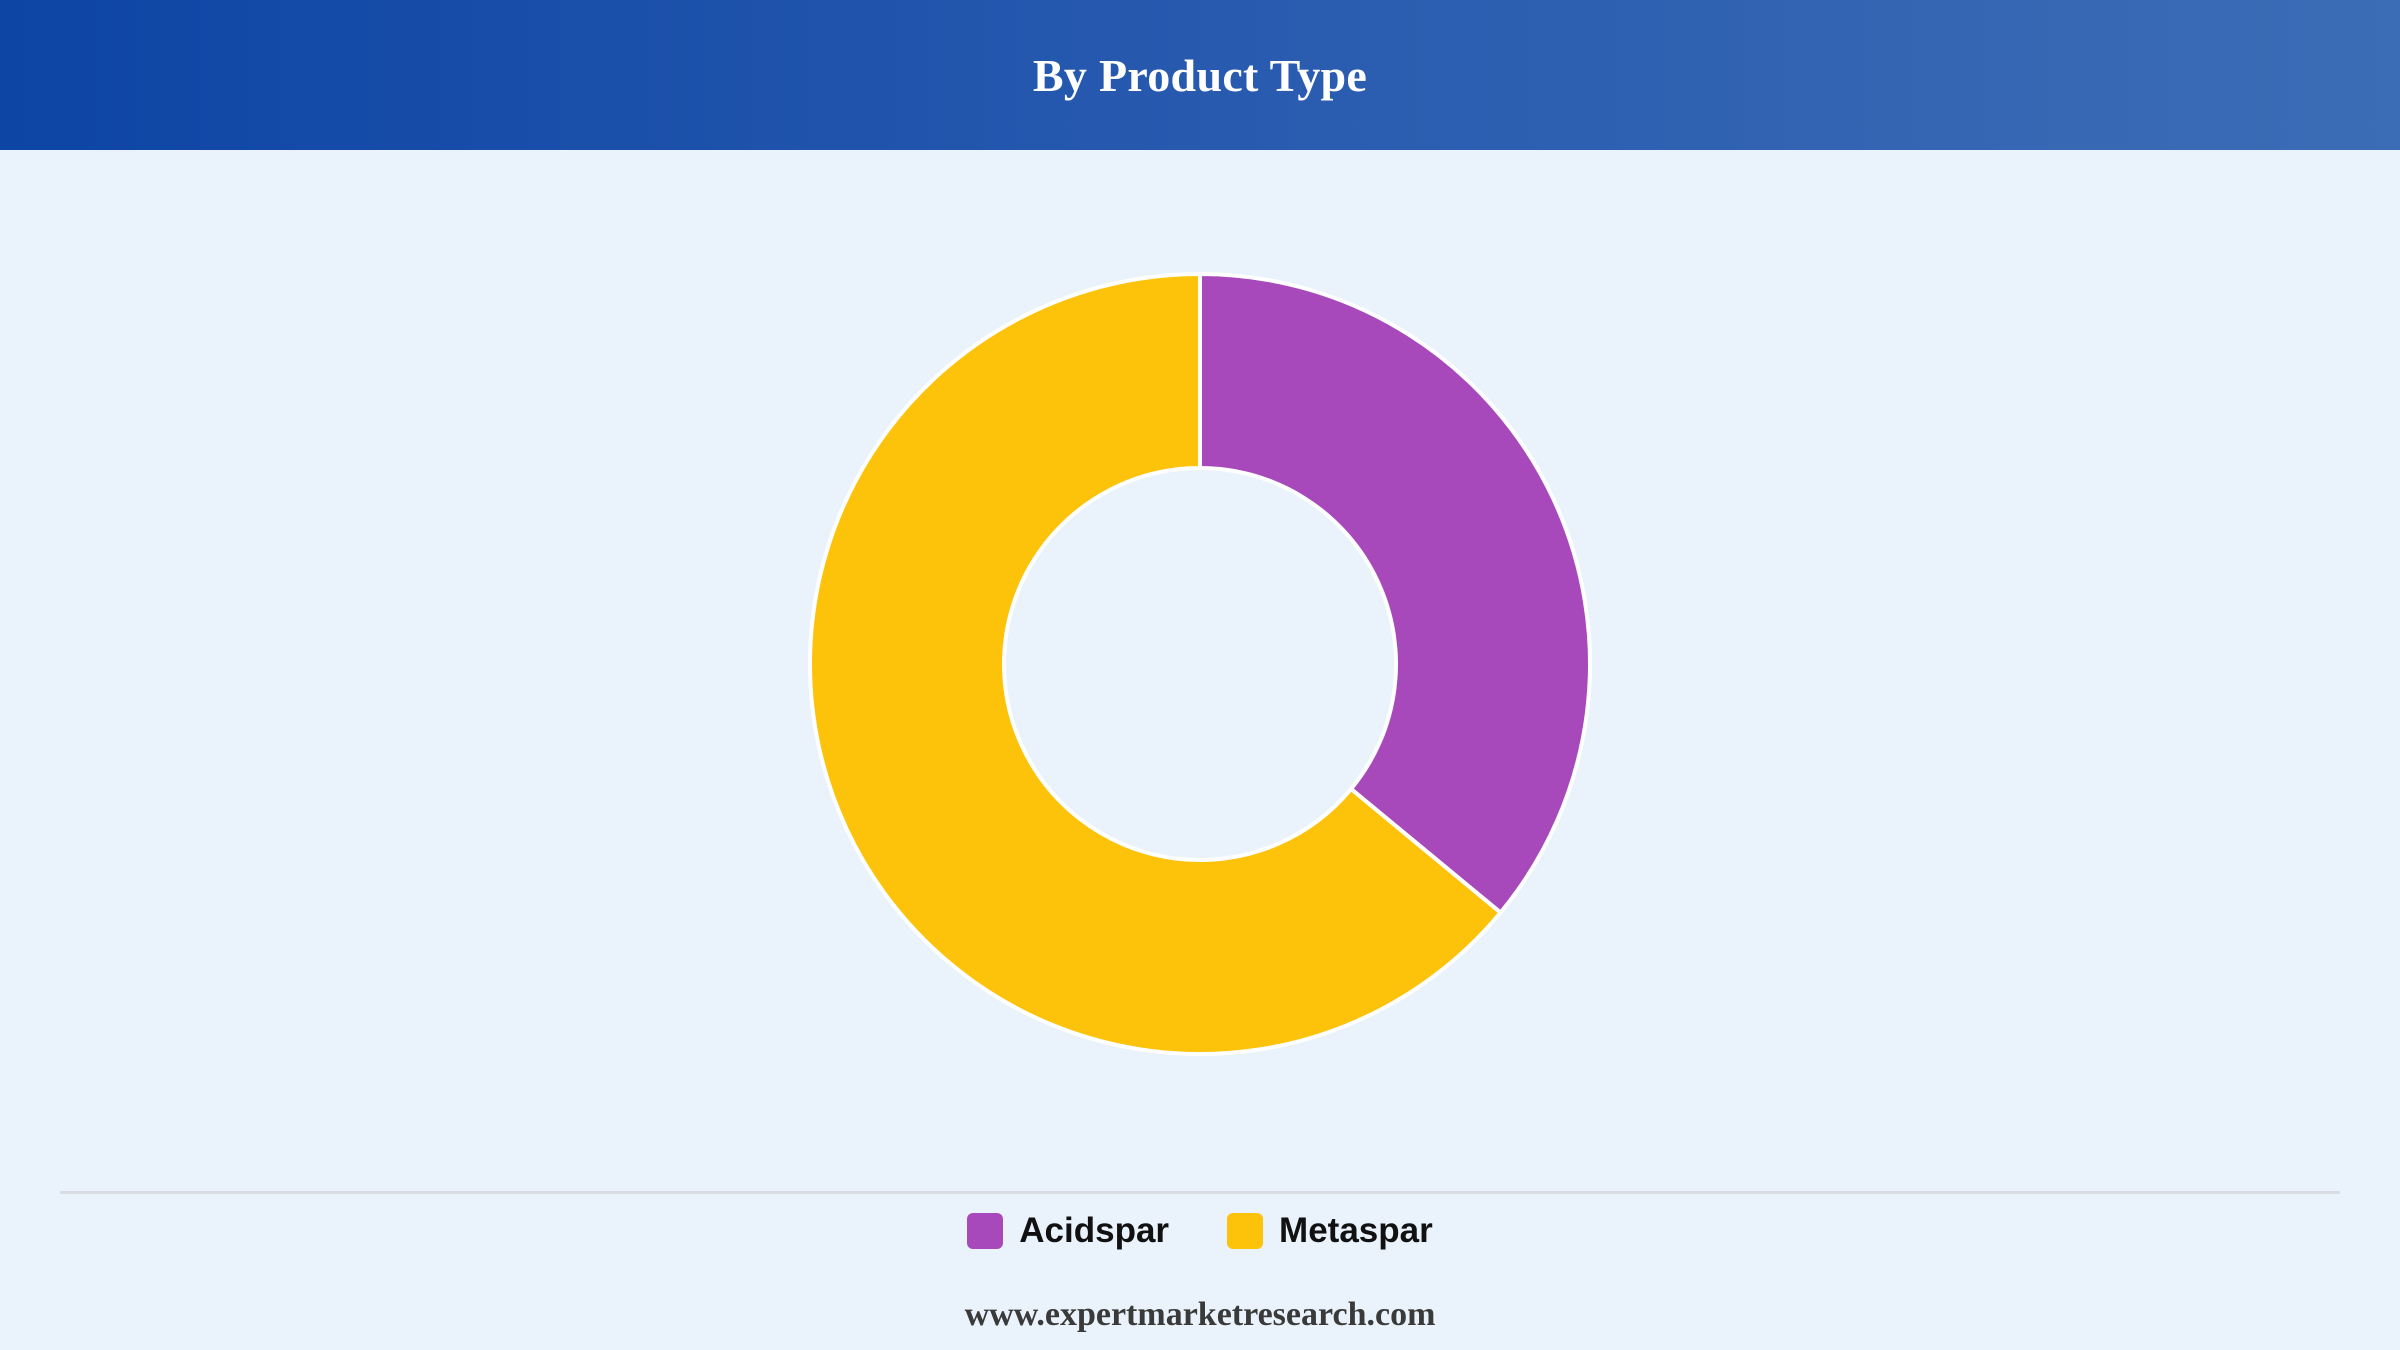 The width and height of the screenshot is (2400, 1350). What do you see at coordinates (1200, 1192) in the screenshot?
I see `legend-divider` at bounding box center [1200, 1192].